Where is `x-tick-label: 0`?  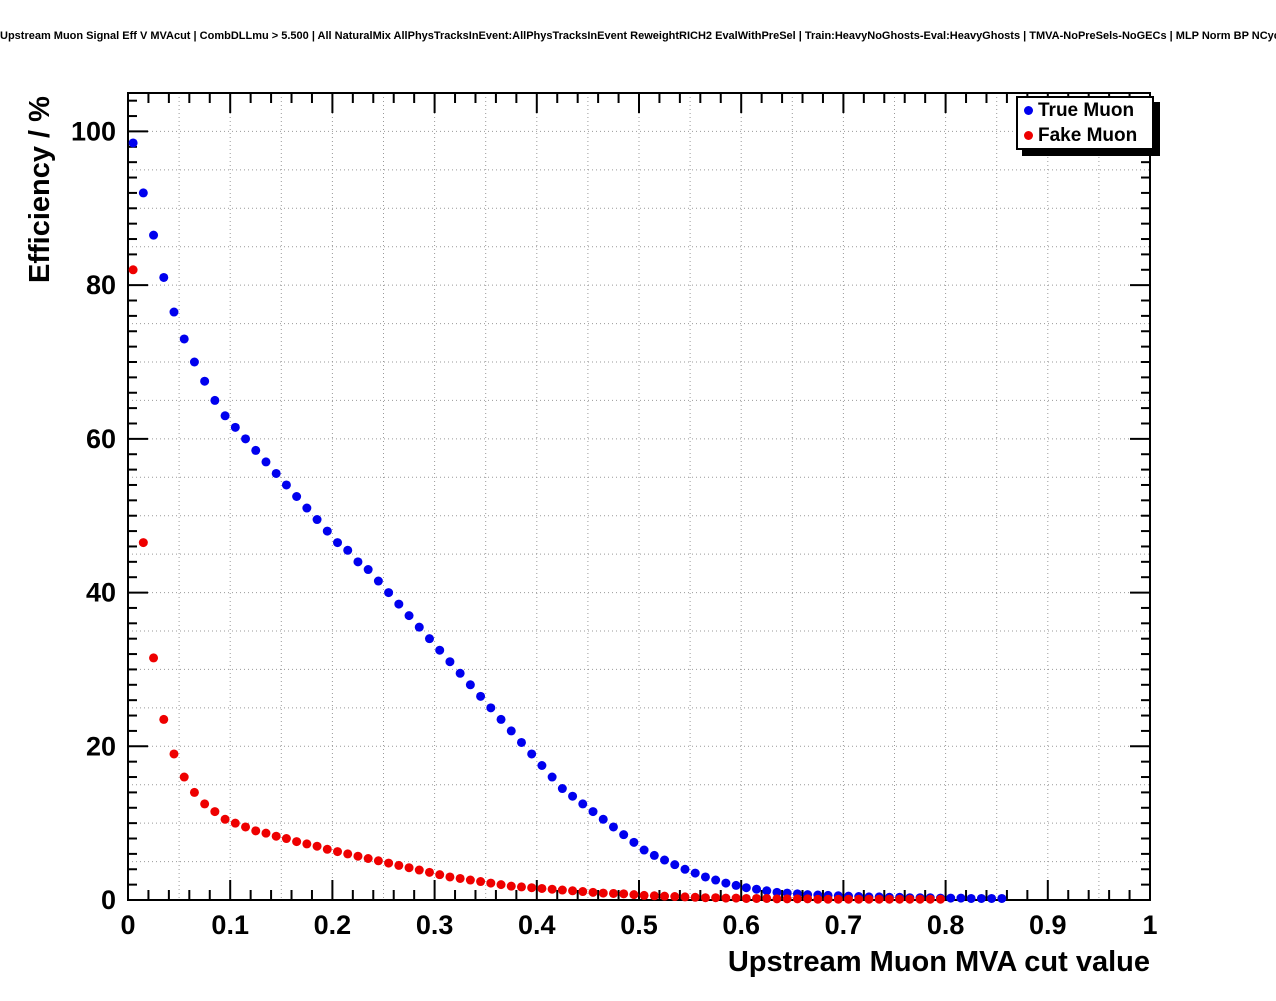
x-tick-label: 0 is located at coordinates (127, 925).